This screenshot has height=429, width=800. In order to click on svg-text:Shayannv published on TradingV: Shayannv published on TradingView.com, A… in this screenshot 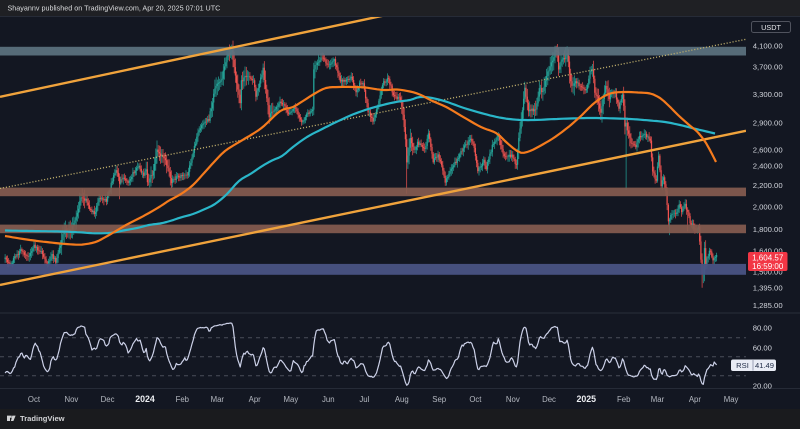, I will do `click(114, 8)`.